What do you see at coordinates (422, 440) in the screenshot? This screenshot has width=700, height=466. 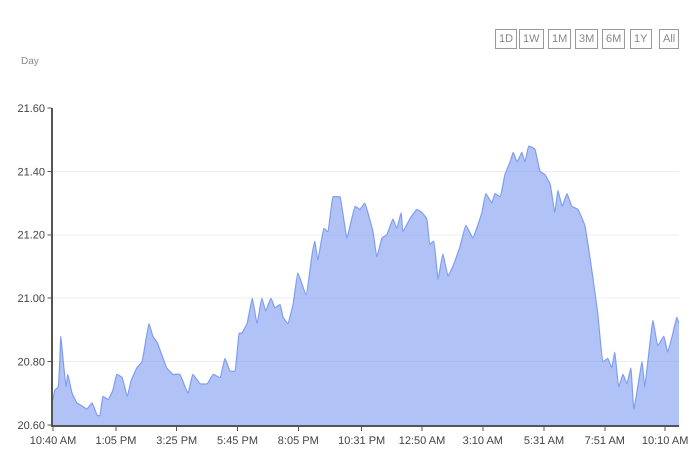 I see `x-tick-label: 12:50 AM` at bounding box center [422, 440].